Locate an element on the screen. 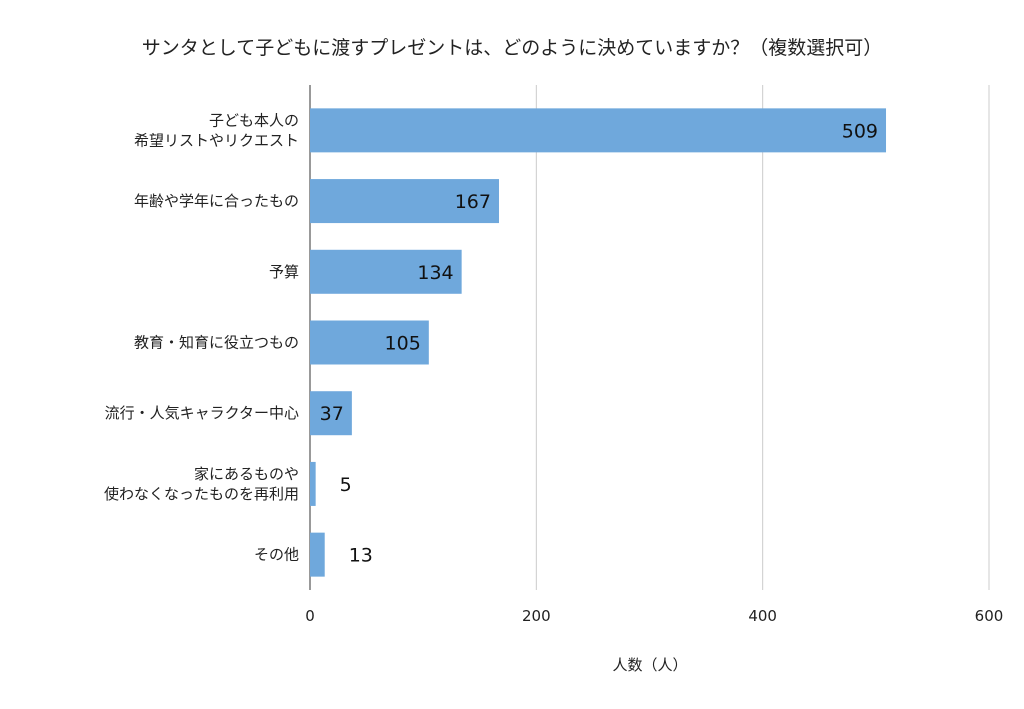 The width and height of the screenshot is (1024, 709). category-label: 流行・人気キャラクター中心 is located at coordinates (202, 413).